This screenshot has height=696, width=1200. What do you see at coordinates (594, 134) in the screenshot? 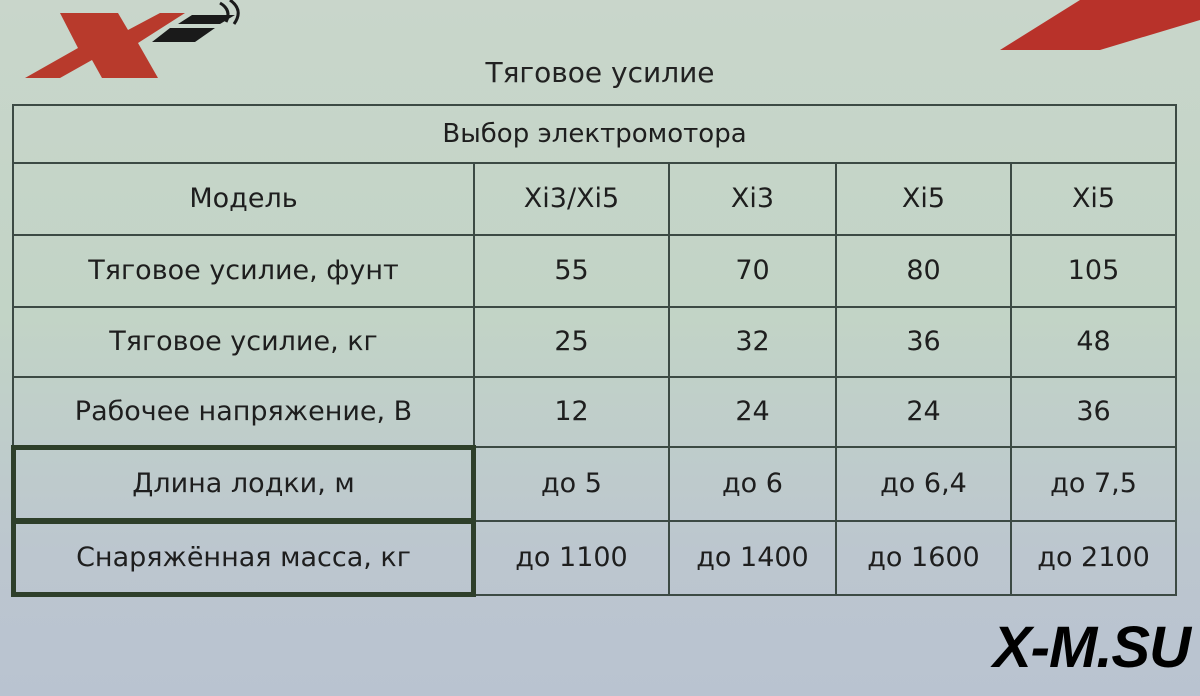
I see `table-caption: Выбор электромотора` at bounding box center [594, 134].